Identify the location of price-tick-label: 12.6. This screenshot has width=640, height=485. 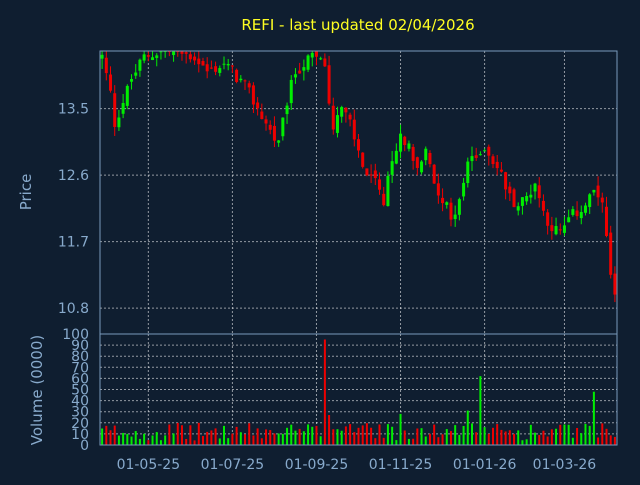
(73, 176).